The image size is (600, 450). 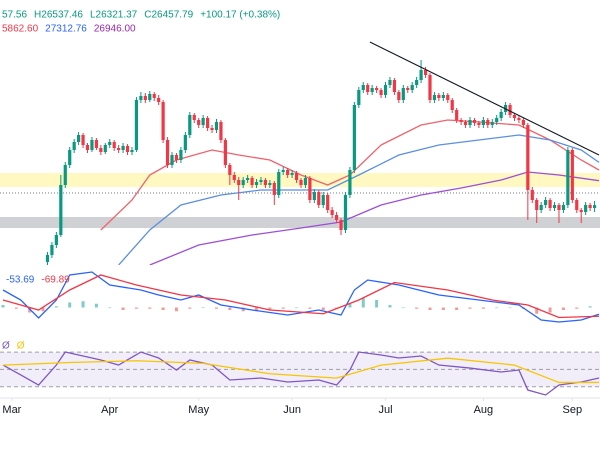 I want to click on legend-value: 57.56, so click(x=14, y=15).